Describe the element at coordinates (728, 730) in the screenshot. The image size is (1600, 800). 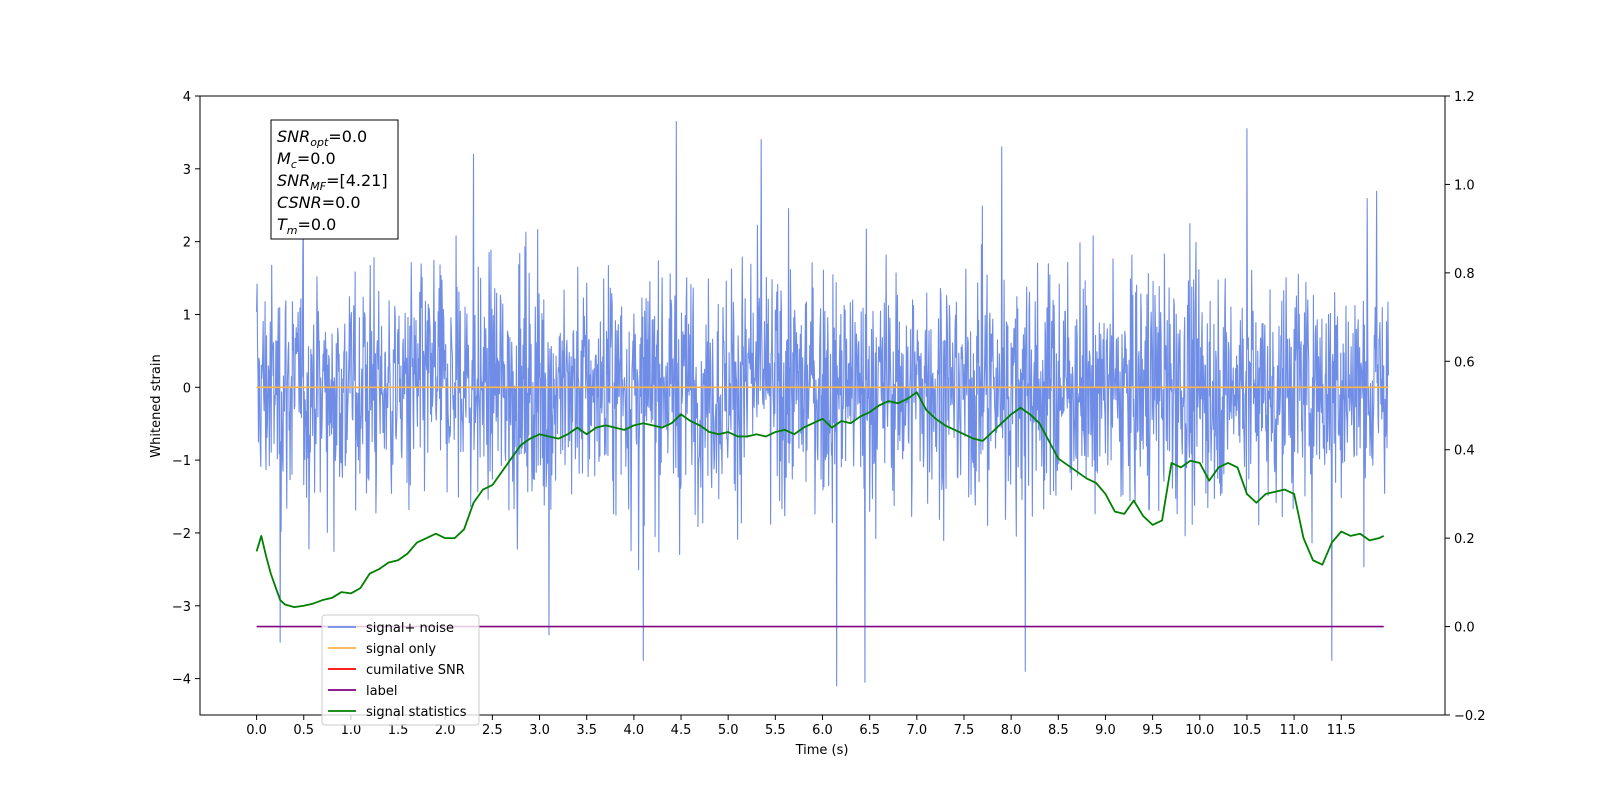
I see `x-tick-label: 5.0` at that location.